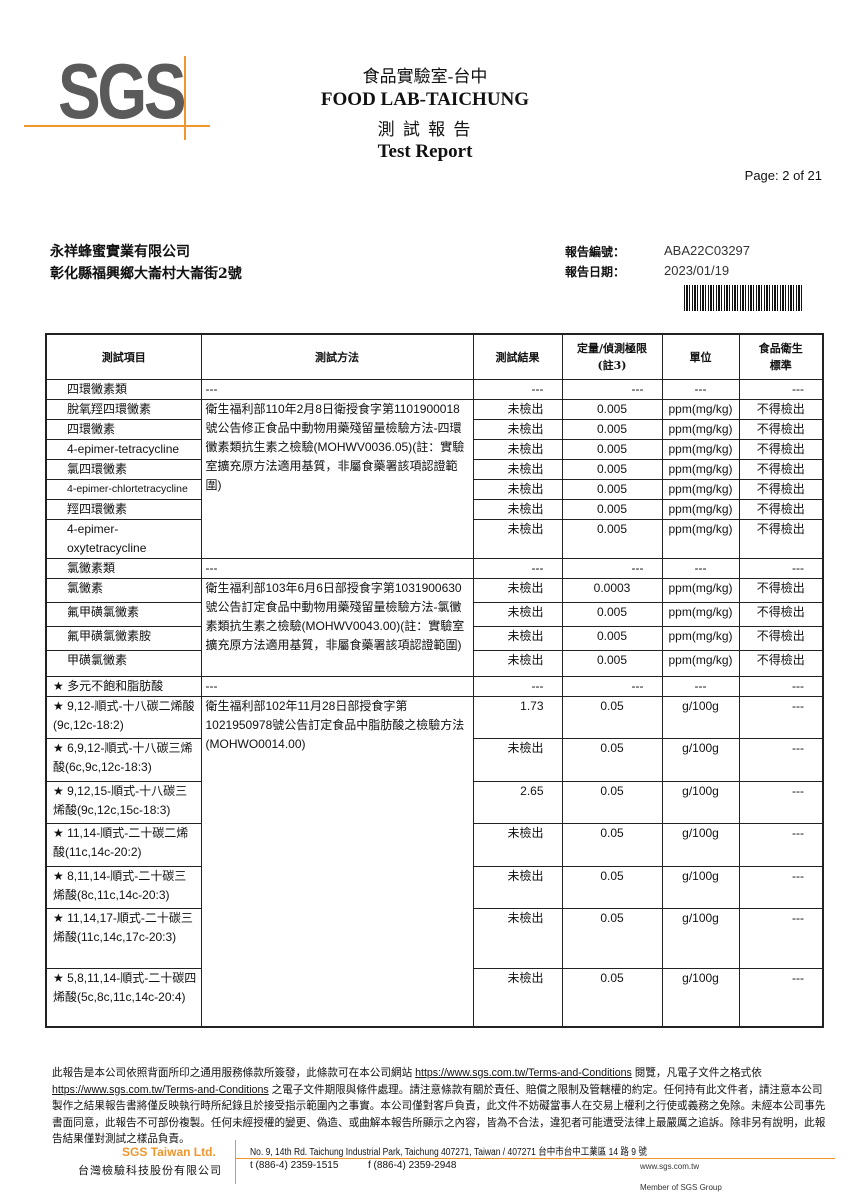 Image resolution: width=848 pixels, height=1200 pixels. Describe the element at coordinates (595, 252) in the screenshot. I see `report-no-label: 報告編號：` at that location.